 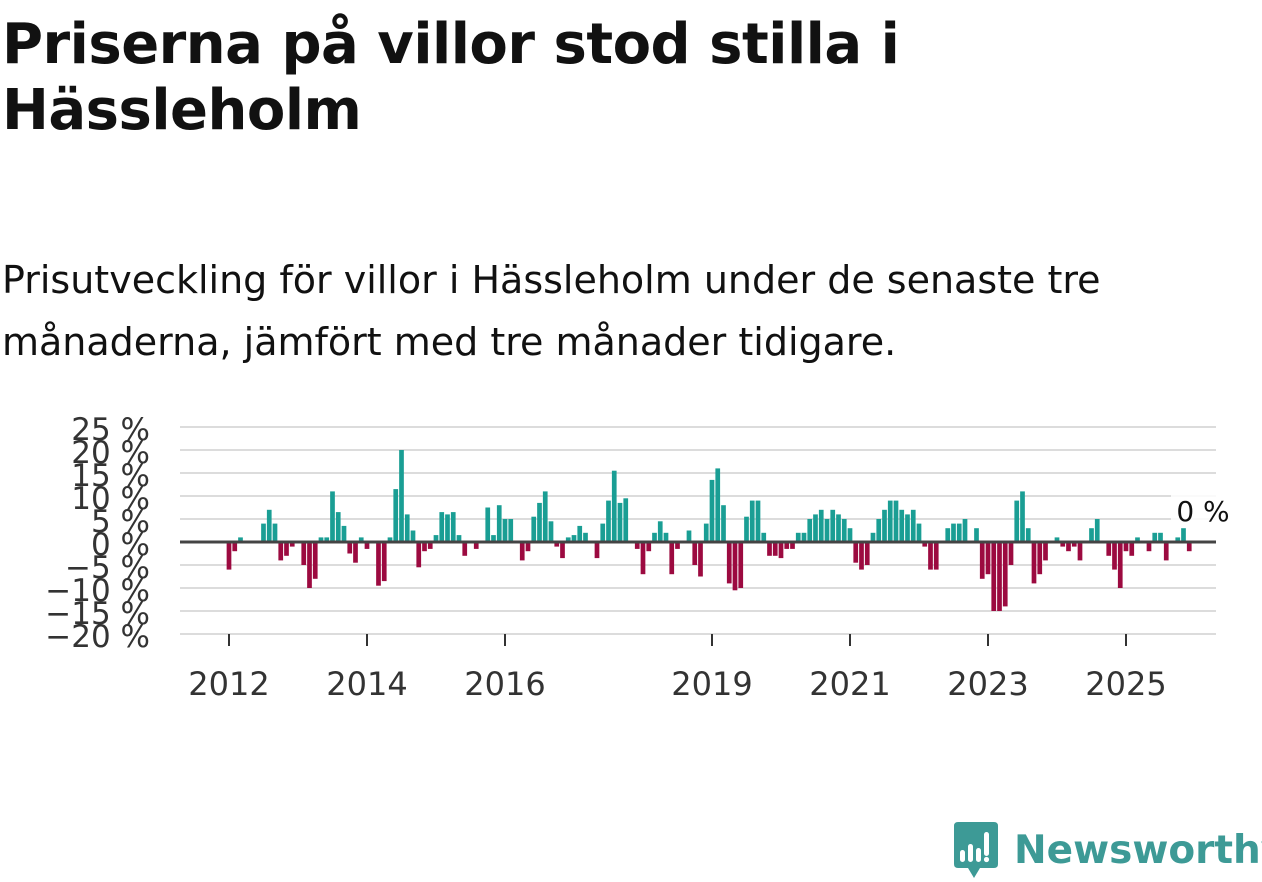 I want to click on annotations: 0 %, so click(x=707, y=518).